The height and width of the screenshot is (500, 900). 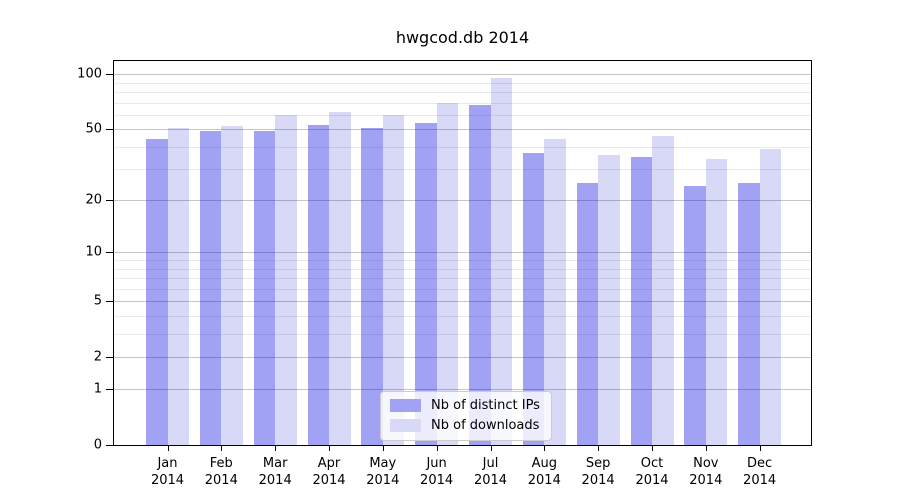 What do you see at coordinates (491, 472) in the screenshot?
I see `x-tick-label-jul: Jul 2014` at bounding box center [491, 472].